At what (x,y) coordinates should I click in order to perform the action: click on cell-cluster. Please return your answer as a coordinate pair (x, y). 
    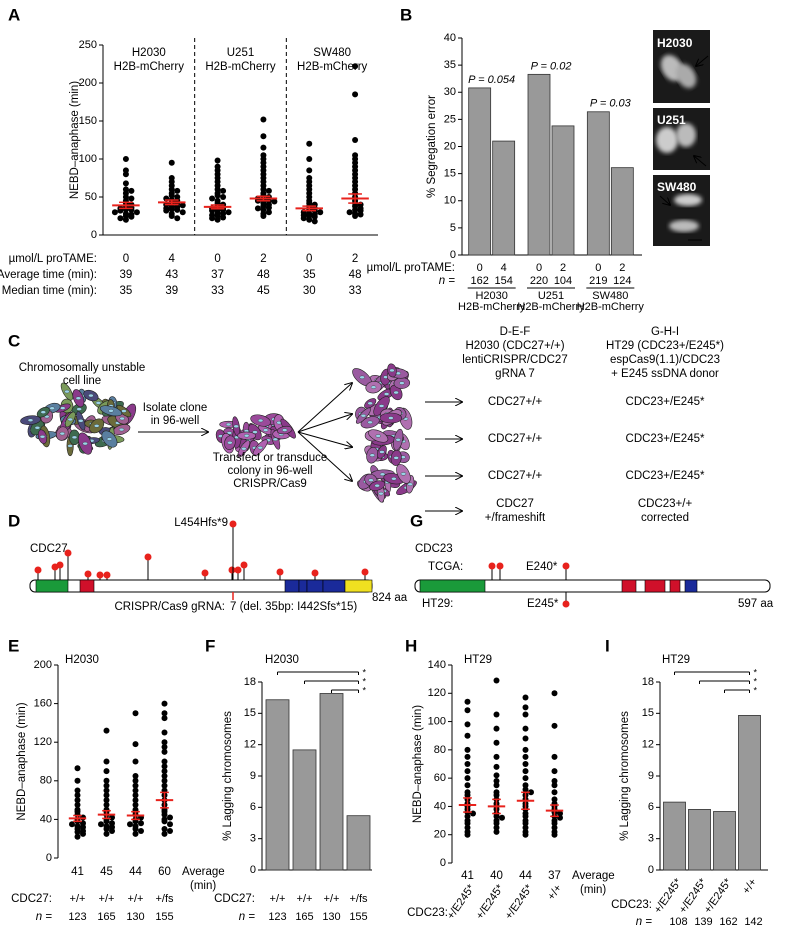
    Looking at the image, I should click on (387, 447).